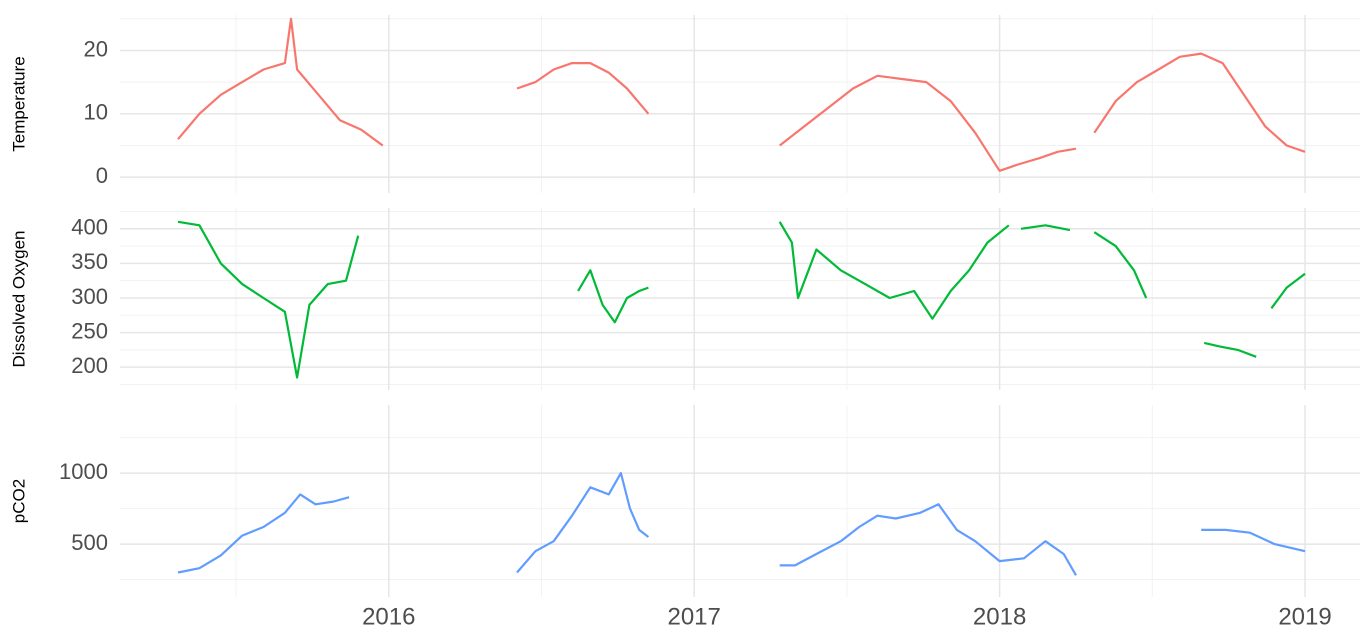 The height and width of the screenshot is (634, 1369). I want to click on y-axis-label: pCO2, so click(18, 501).